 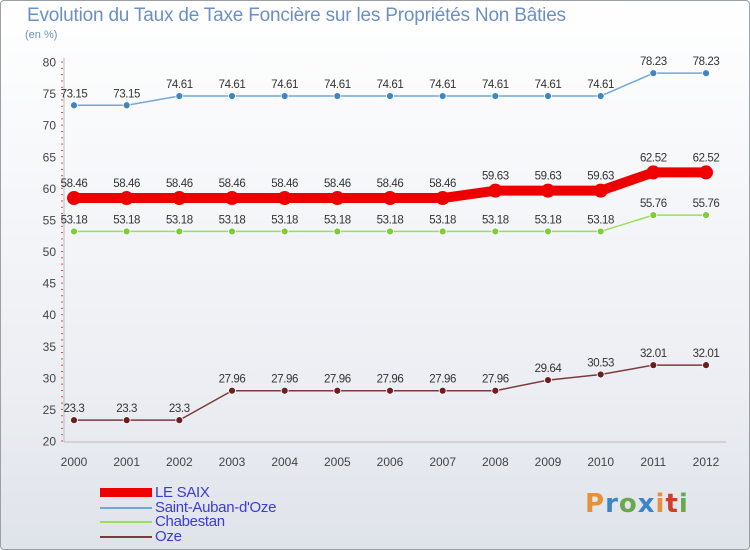 I want to click on x-tick-label: 2003, so click(x=232, y=462).